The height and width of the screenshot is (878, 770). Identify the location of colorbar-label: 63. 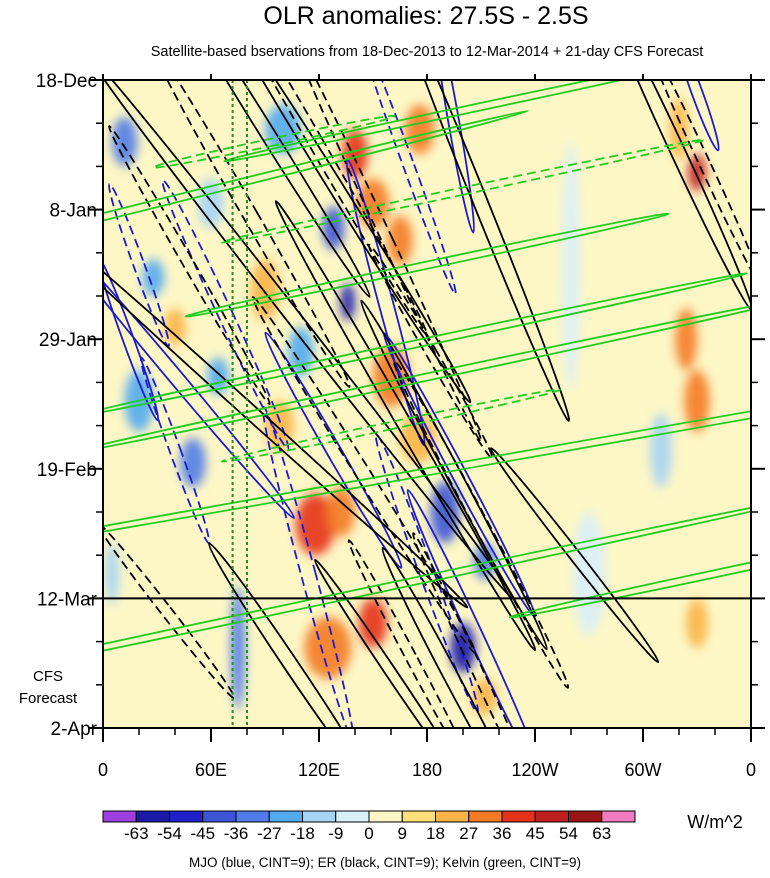
(601, 833).